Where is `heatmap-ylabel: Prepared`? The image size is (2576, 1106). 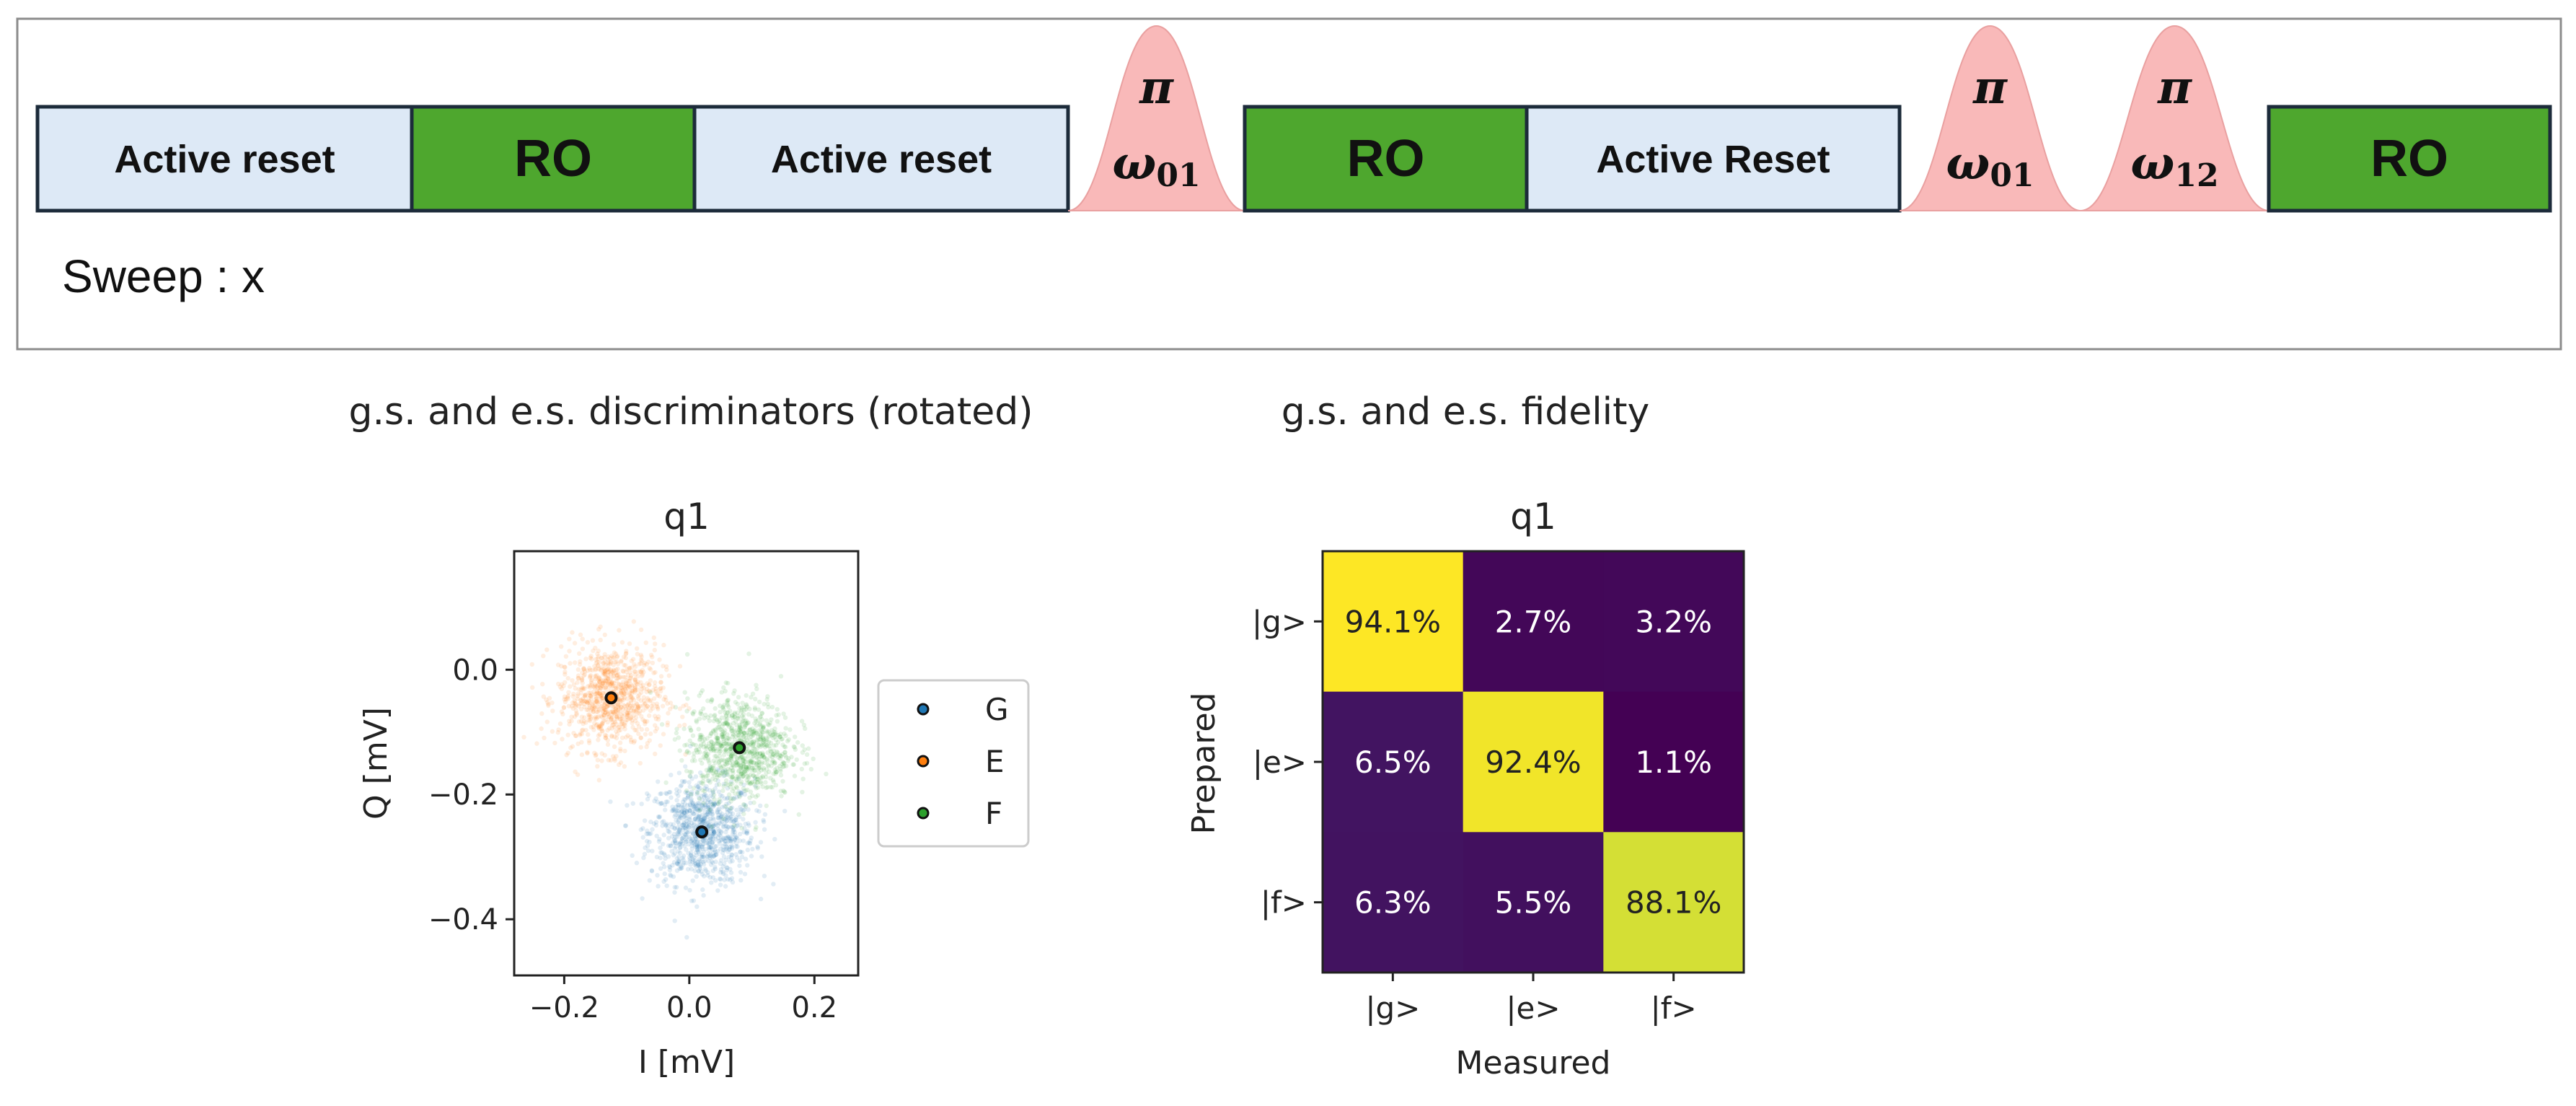
heatmap-ylabel: Prepared is located at coordinates (1204, 764).